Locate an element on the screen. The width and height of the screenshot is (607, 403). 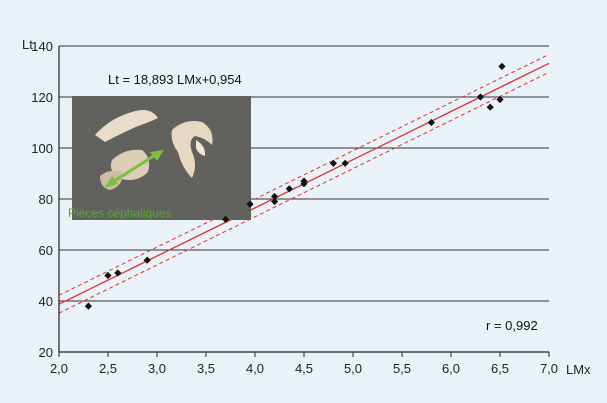
y-tick-label: 120 is located at coordinates (42, 97).